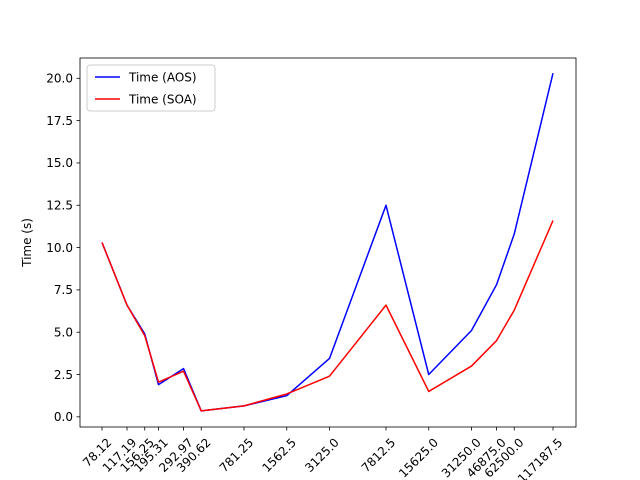  Describe the element at coordinates (63, 417) in the screenshot. I see `y-tick-label: 0.0` at that location.